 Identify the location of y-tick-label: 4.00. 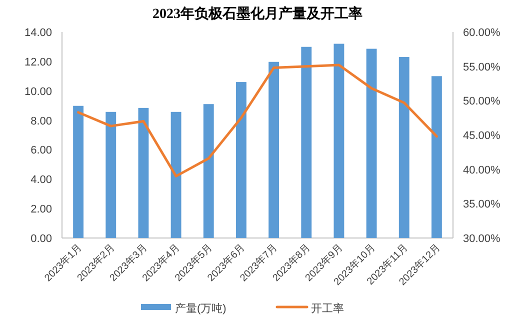
(41, 180).